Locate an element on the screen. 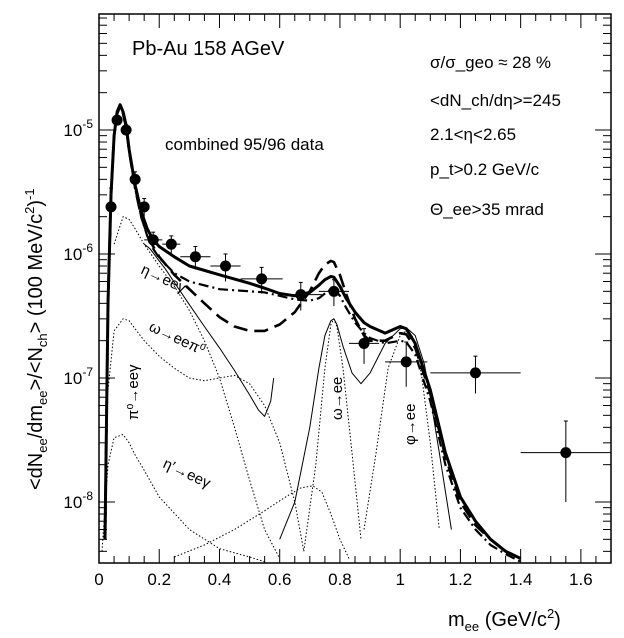 This screenshot has height=638, width=624. y-tick-label: 10⁻⁶ is located at coordinates (78, 252).